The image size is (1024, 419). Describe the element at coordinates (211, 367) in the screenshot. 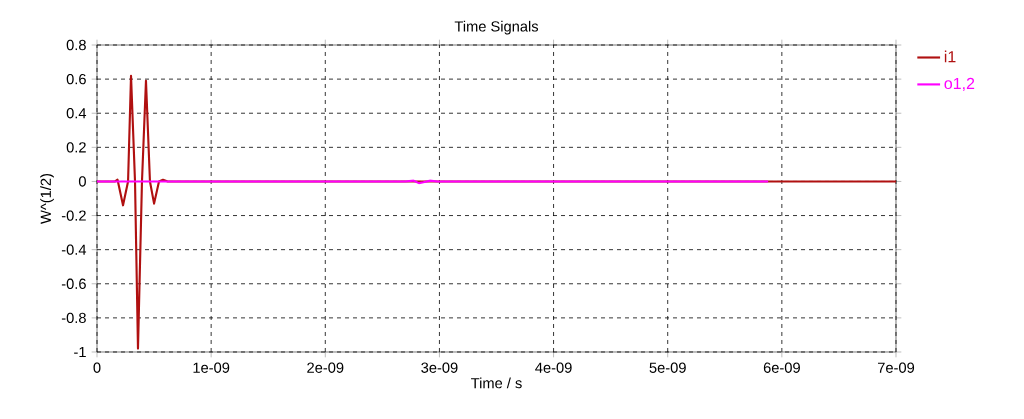

I see `x-tick-label: 1e-09` at that location.